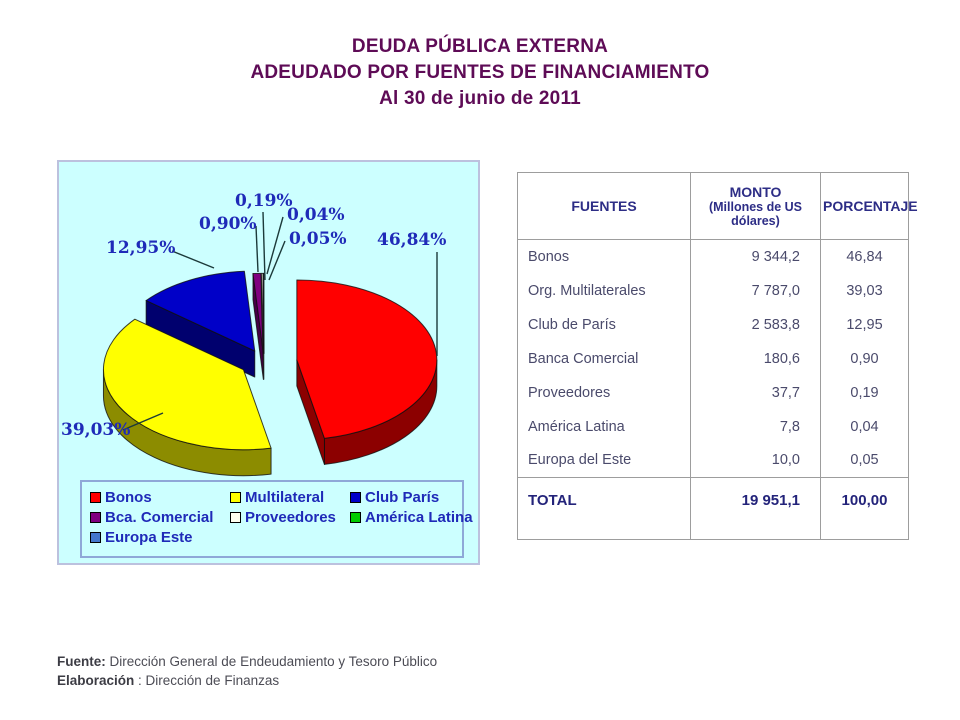  Describe the element at coordinates (355, 517) in the screenshot. I see `legend-swatch-america-latina` at that location.